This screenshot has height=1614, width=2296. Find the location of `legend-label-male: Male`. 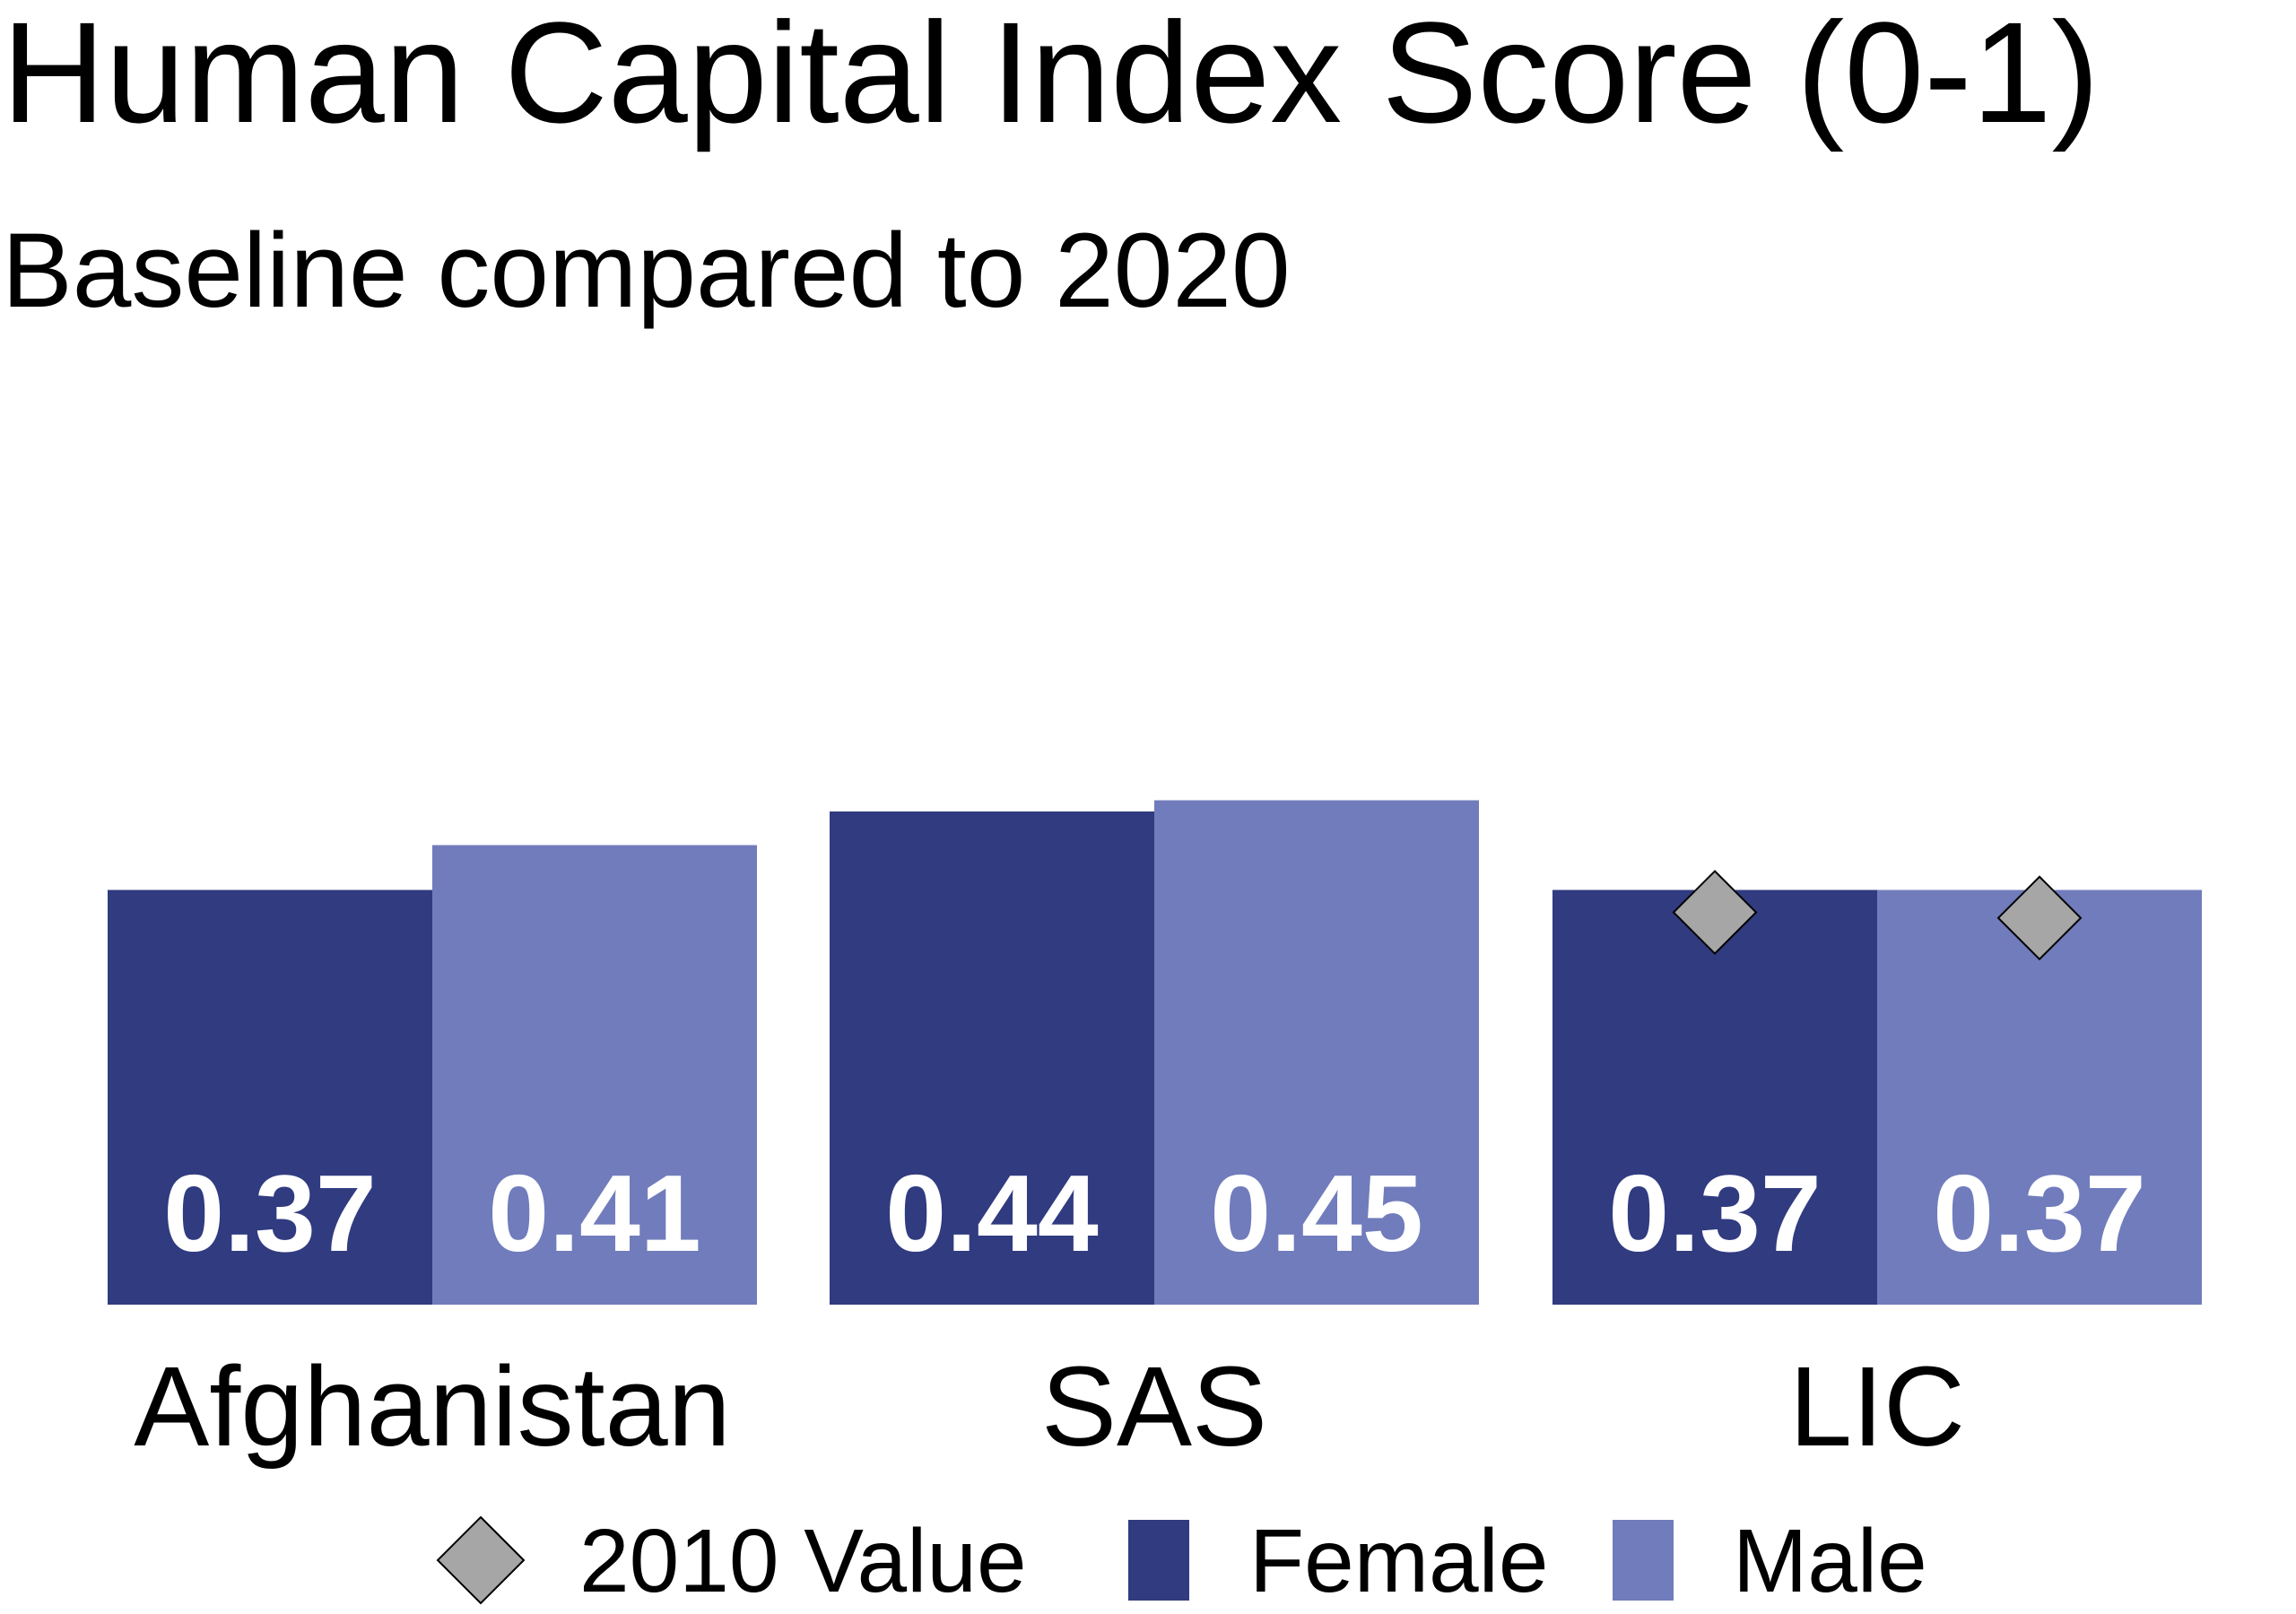

legend-label-male: Male is located at coordinates (1830, 1561).